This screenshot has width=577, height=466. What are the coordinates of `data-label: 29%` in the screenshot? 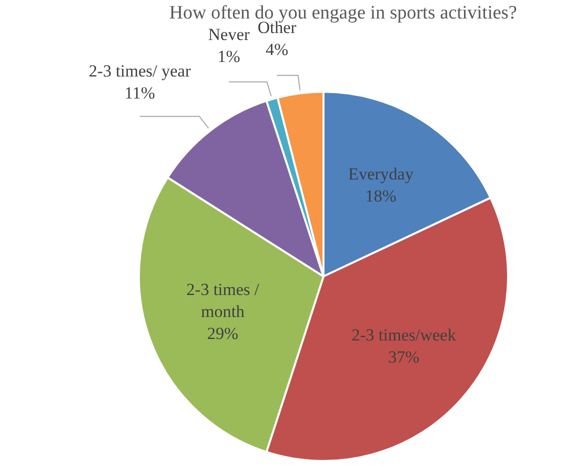 It's located at (222, 334).